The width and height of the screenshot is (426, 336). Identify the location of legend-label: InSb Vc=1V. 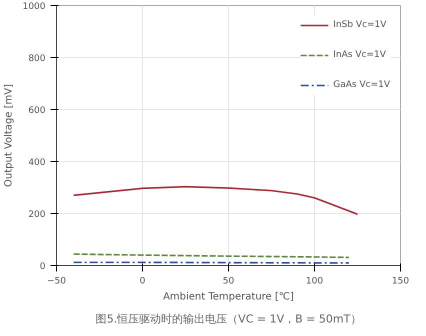
(359, 25).